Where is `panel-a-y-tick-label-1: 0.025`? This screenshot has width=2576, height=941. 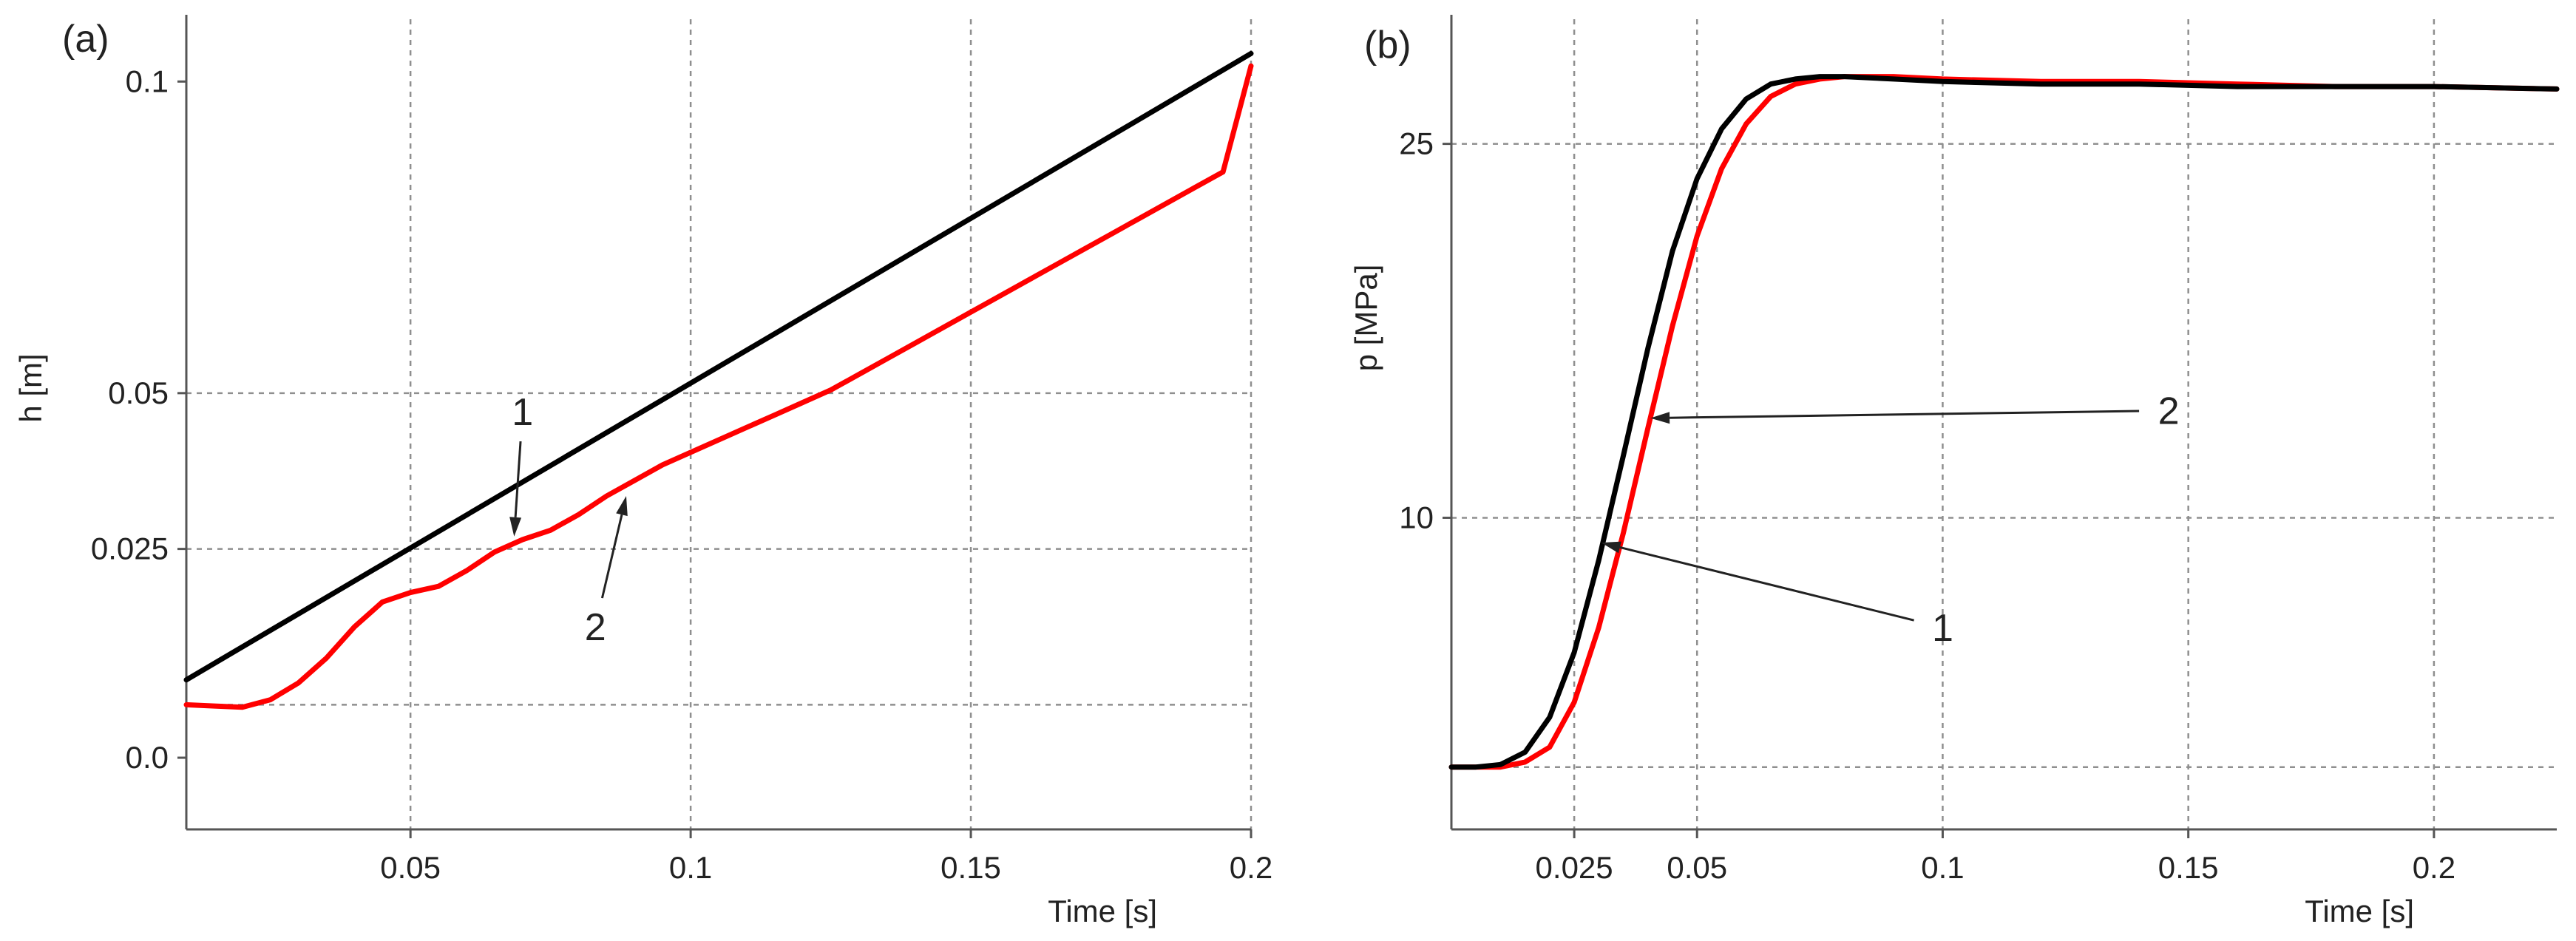 panel-a-y-tick-label-1: 0.025 is located at coordinates (130, 548).